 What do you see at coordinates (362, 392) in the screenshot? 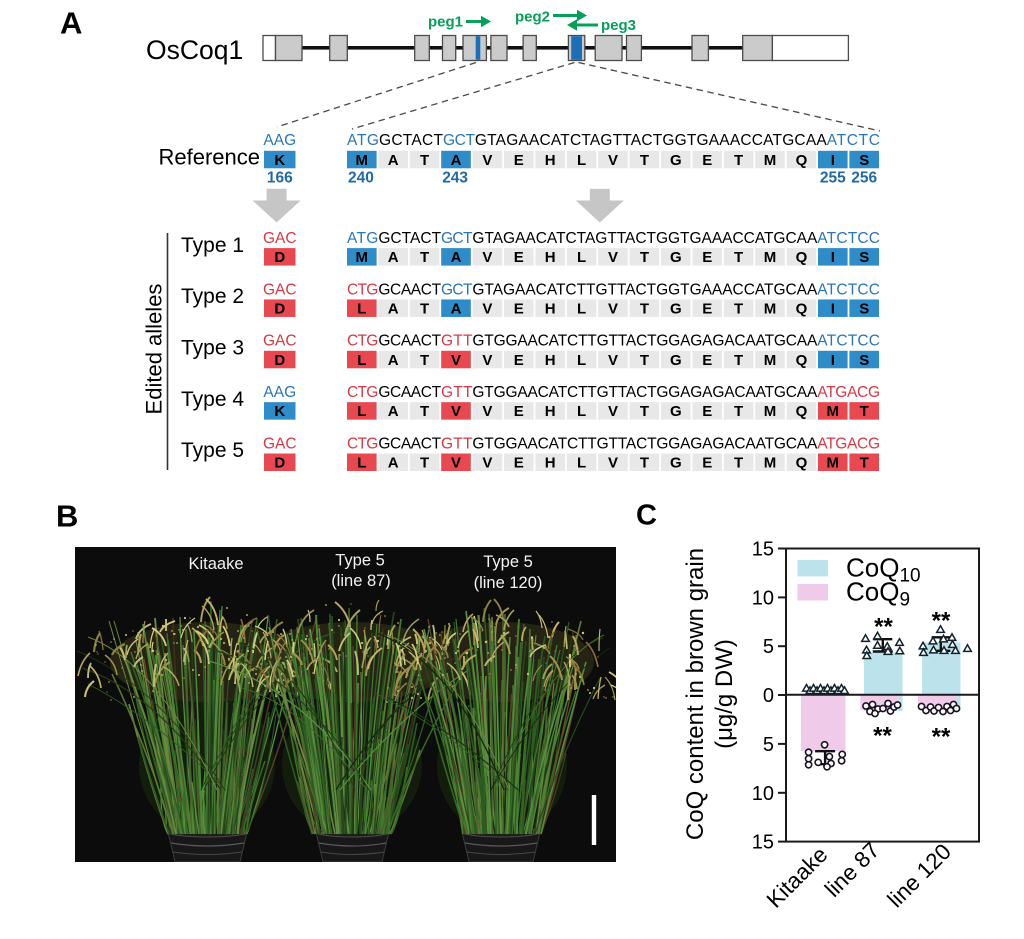
I see `svg-text: CTG` at bounding box center [362, 392].